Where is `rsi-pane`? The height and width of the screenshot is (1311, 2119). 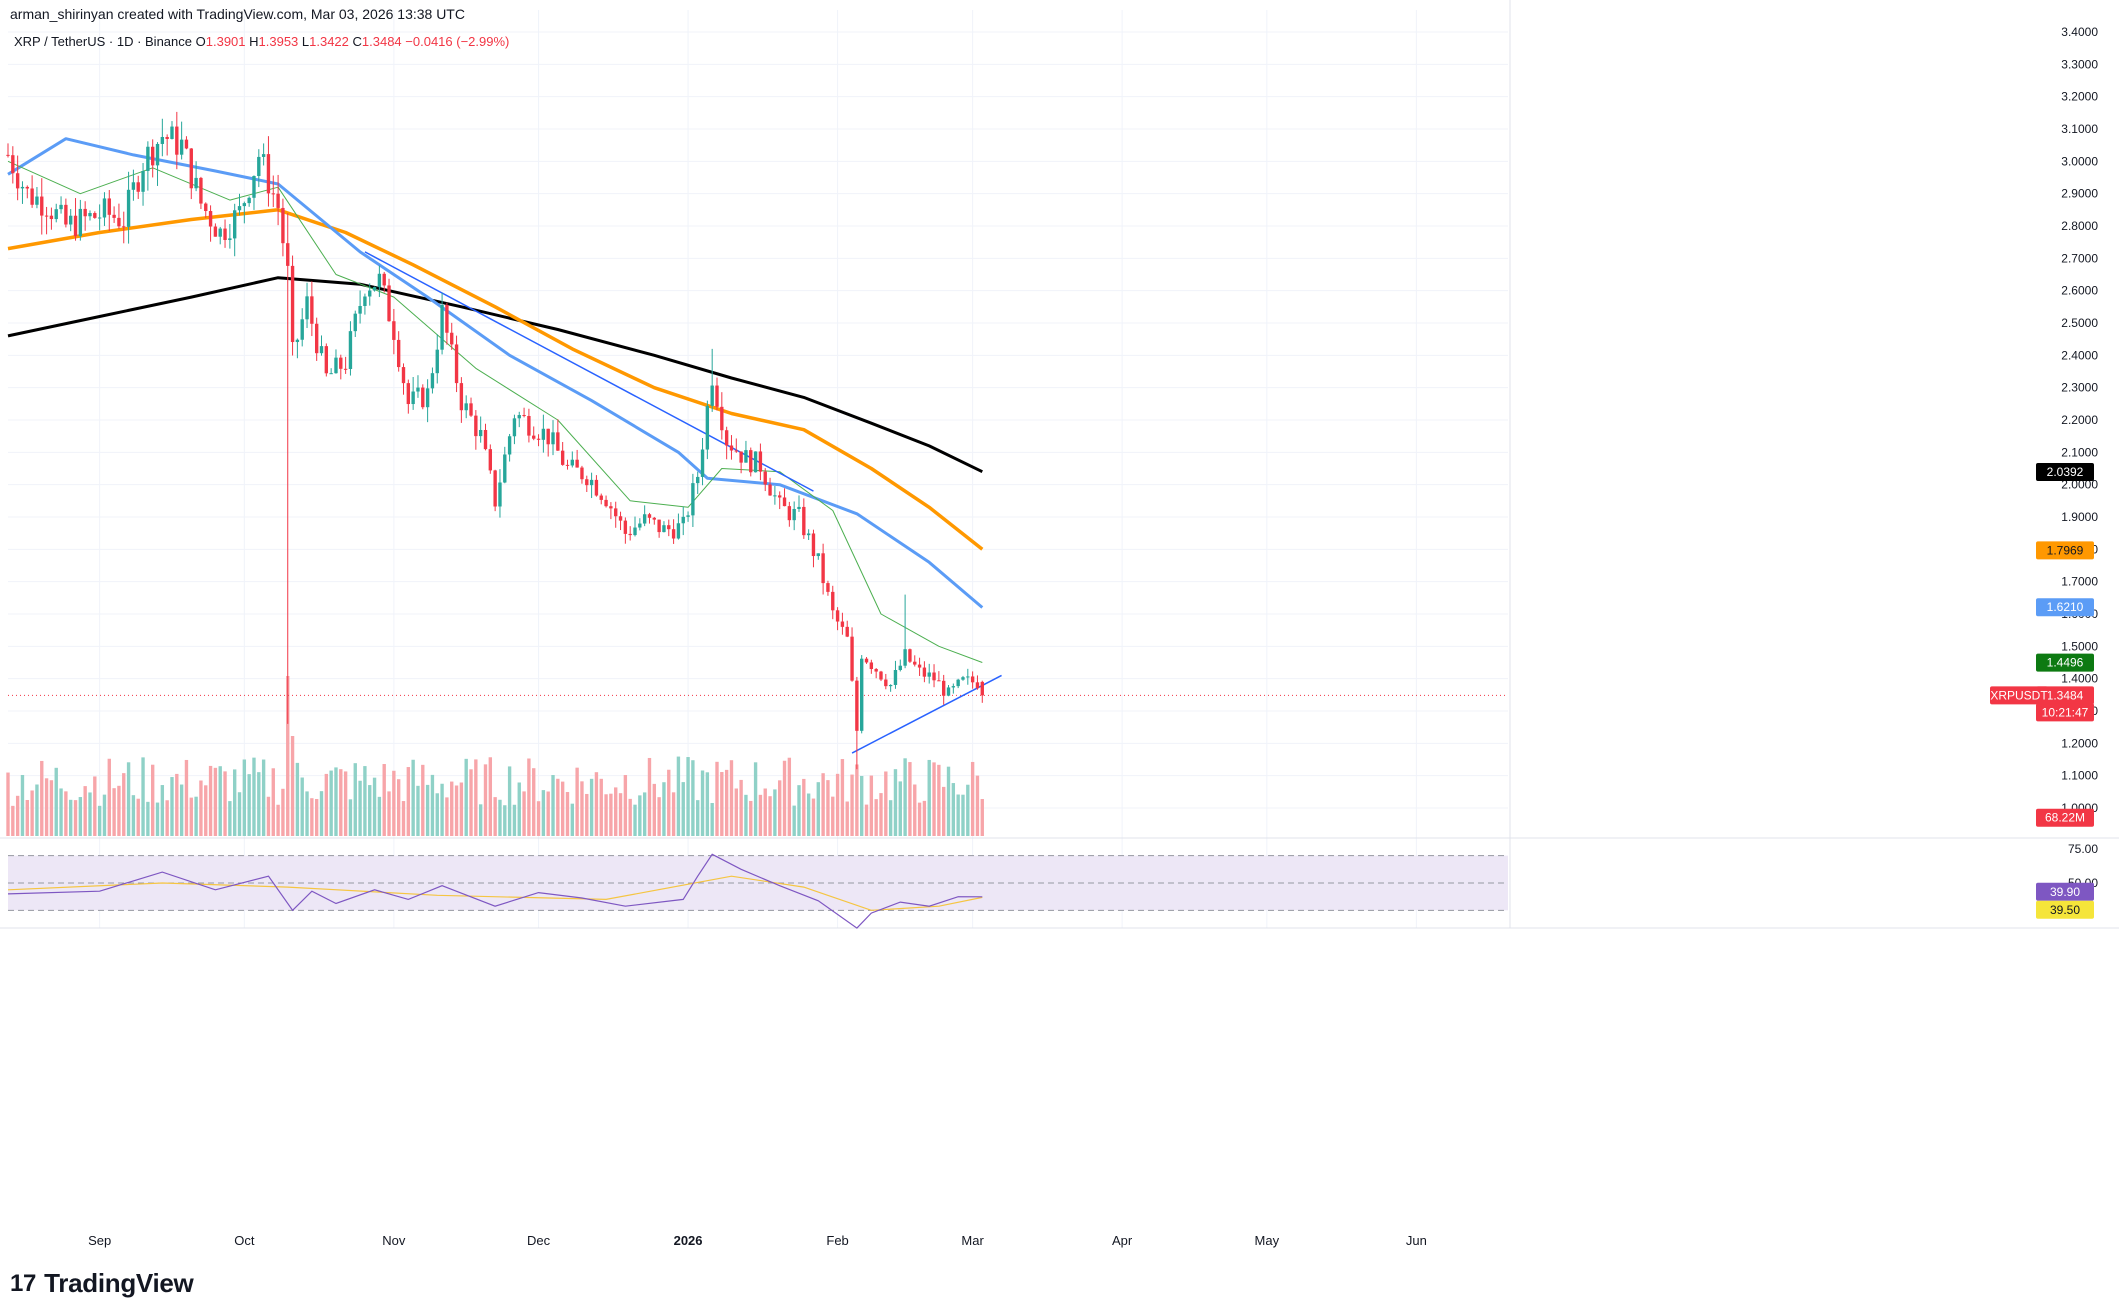 rsi-pane is located at coordinates (757, 891).